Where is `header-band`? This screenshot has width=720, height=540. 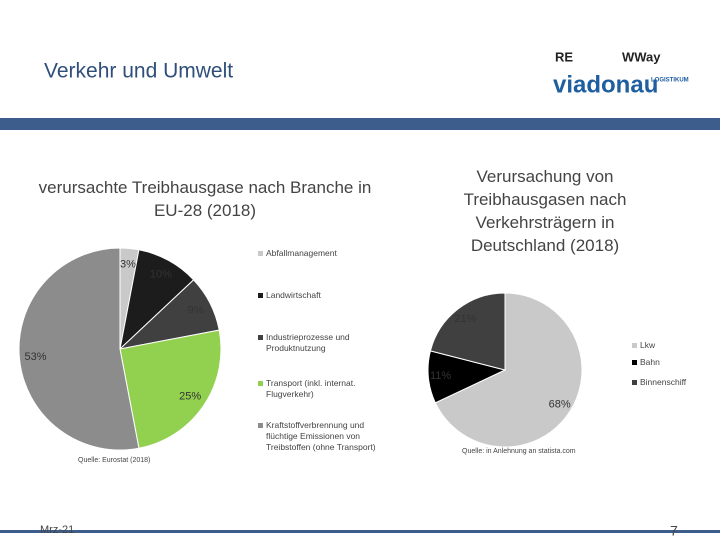
header-band is located at coordinates (360, 124).